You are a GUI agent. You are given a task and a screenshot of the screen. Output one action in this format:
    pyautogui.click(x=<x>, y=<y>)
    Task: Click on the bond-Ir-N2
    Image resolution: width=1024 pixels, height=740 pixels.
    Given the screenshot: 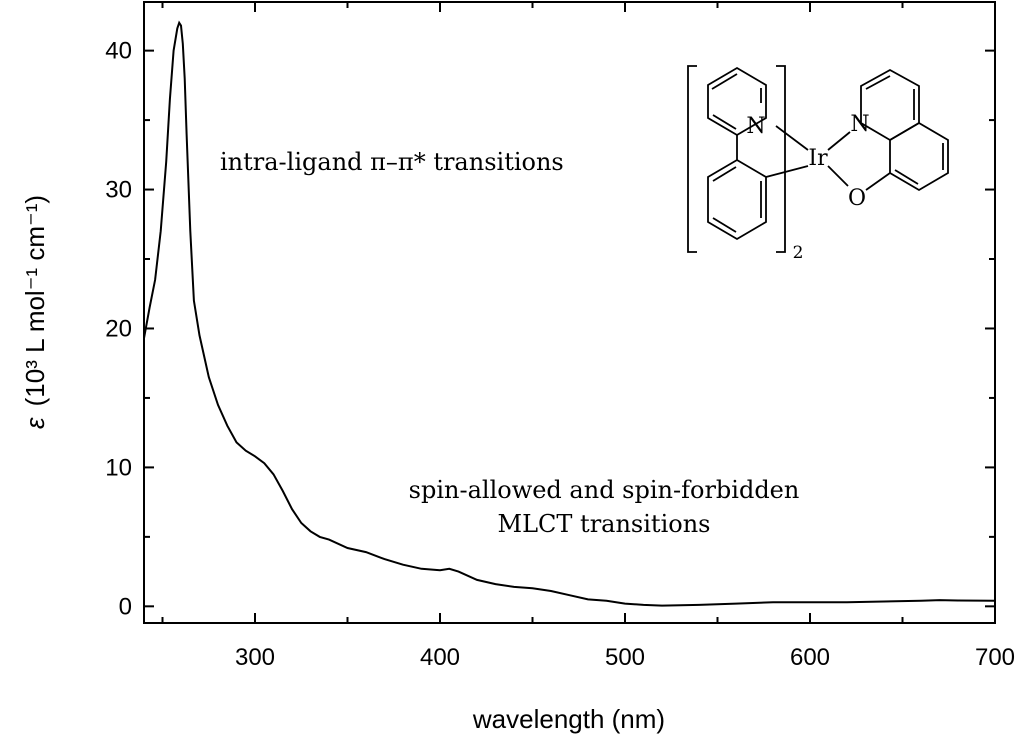 What is the action you would take?
    pyautogui.click(x=839, y=141)
    